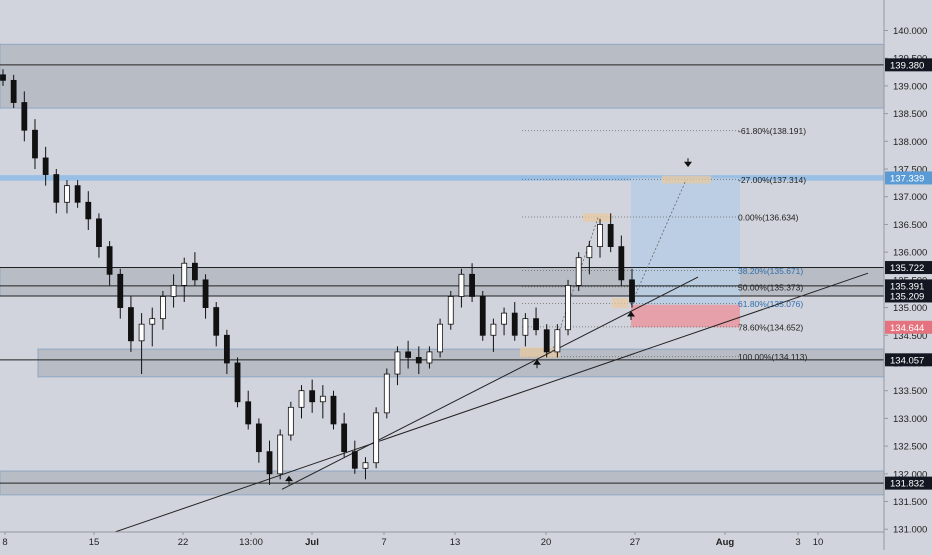 The height and width of the screenshot is (555, 932). What do you see at coordinates (442, 539) in the screenshot?
I see `time-axis: 8 15 22 13:00 Jul 7 13 20 27 Aug 3 10` at bounding box center [442, 539].